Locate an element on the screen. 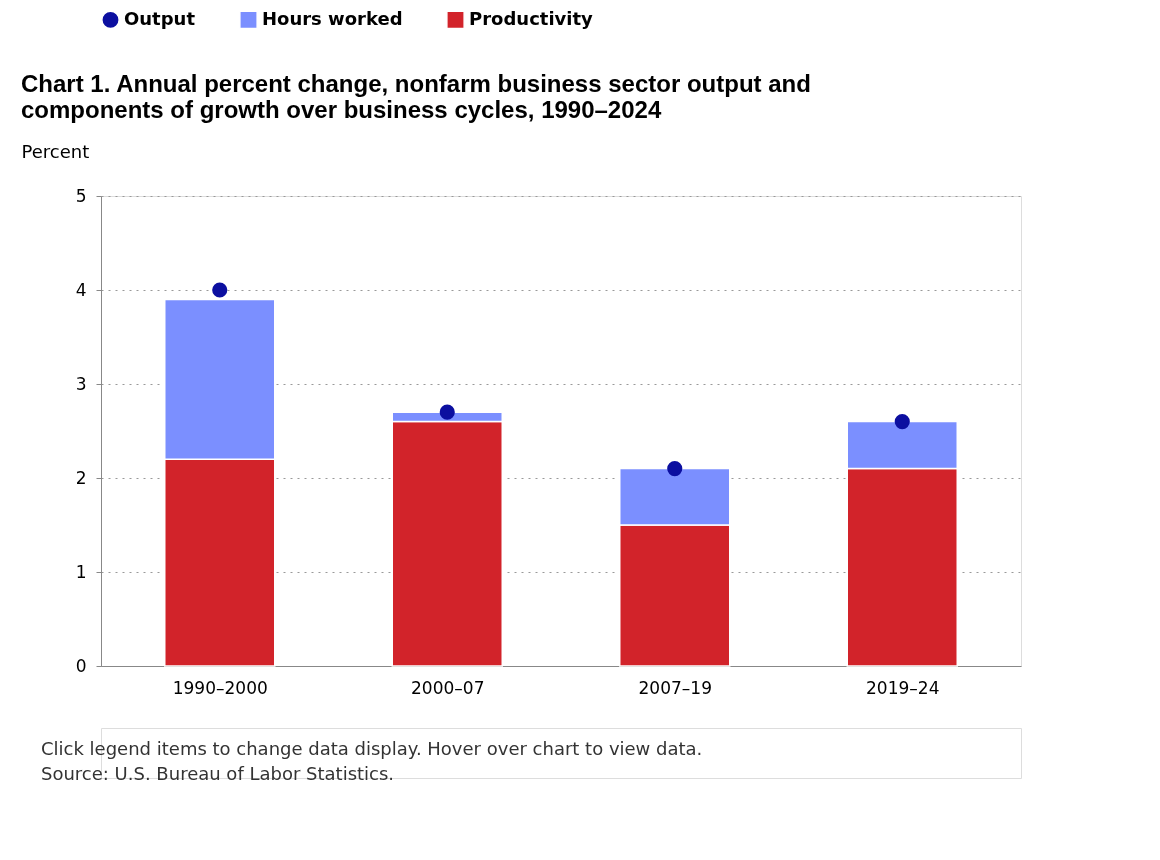 The width and height of the screenshot is (1160, 860). y-tick-label: 2 is located at coordinates (81, 477).